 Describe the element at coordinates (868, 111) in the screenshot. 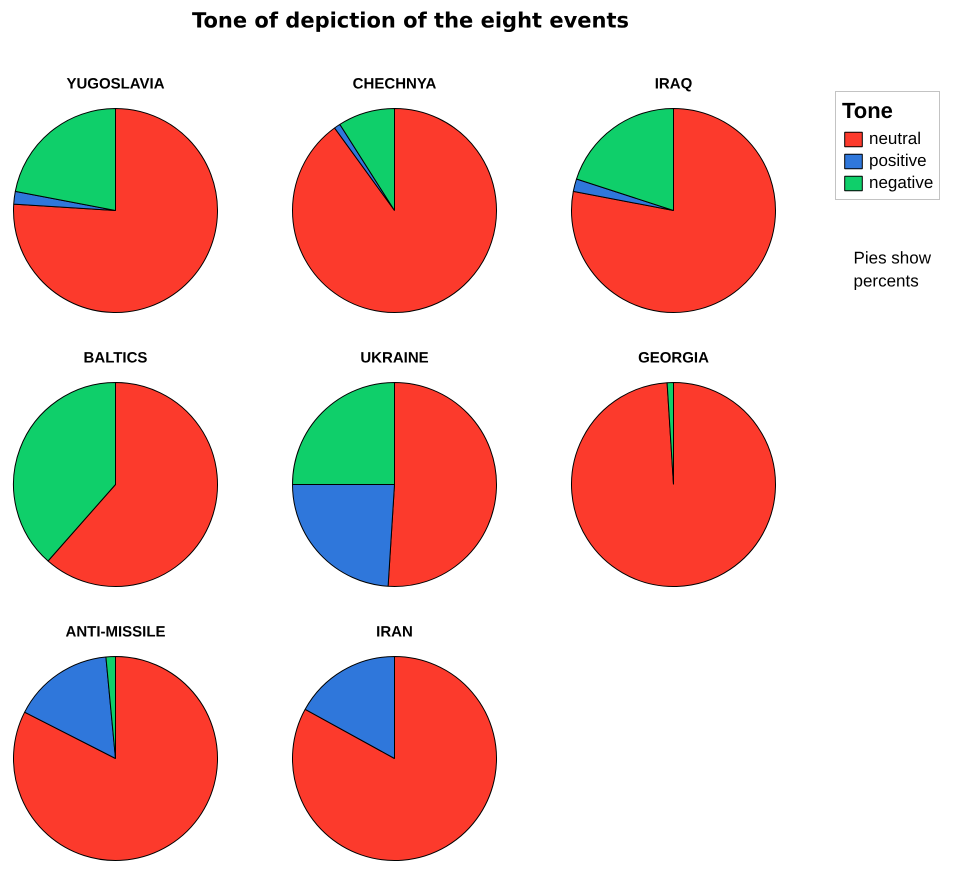

I see `legend-title: Tone` at that location.